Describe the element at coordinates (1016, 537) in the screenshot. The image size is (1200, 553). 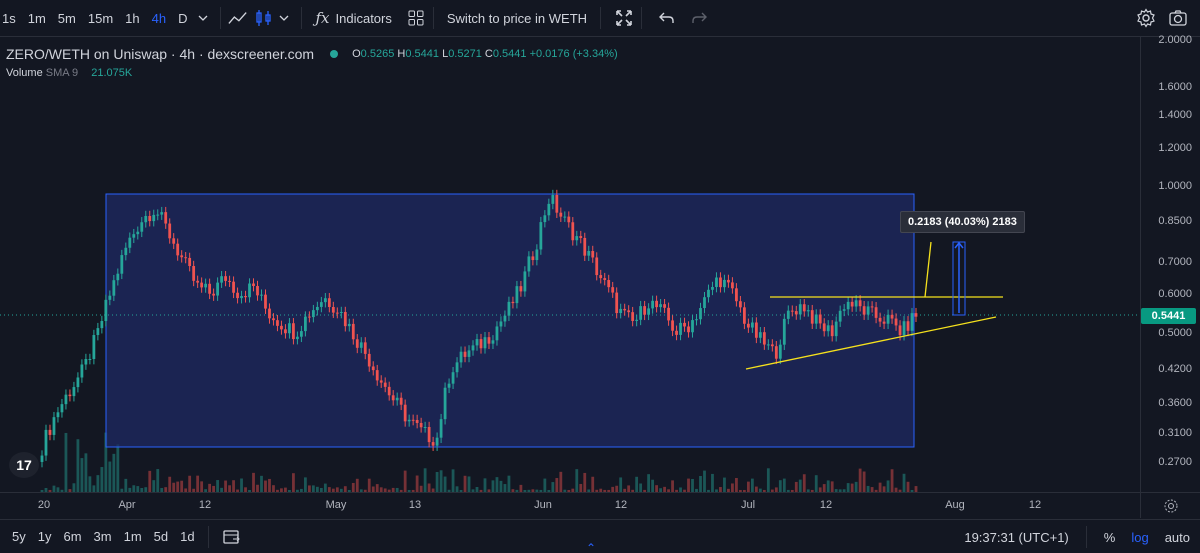
I see `clock-timezone: 19:37:31 (UTC+1)` at that location.